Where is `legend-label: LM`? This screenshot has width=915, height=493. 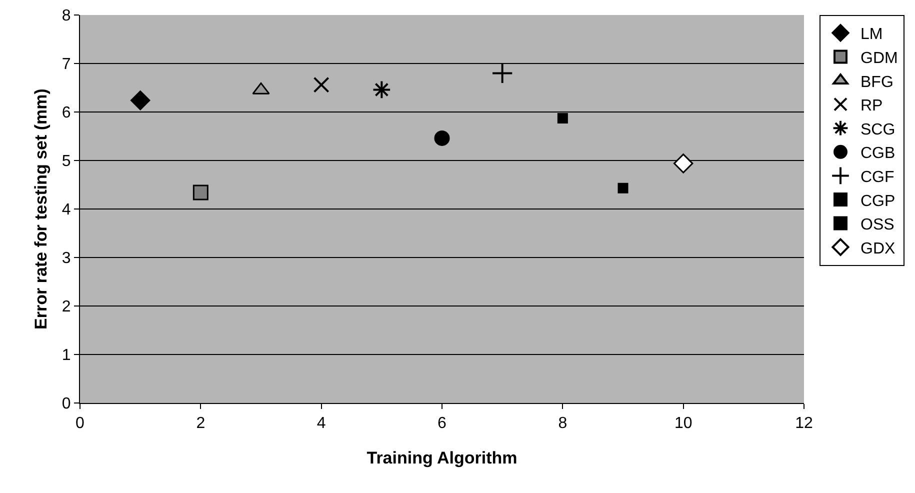
legend-label: LM is located at coordinates (871, 35).